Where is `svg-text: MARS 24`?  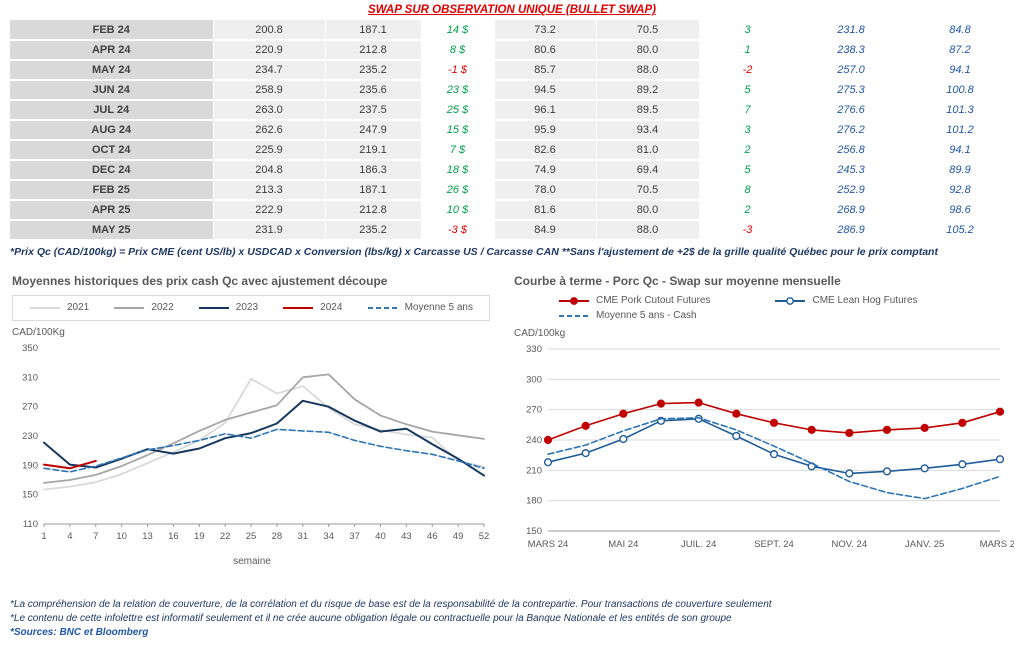
svg-text: MARS 24 is located at coordinates (548, 544).